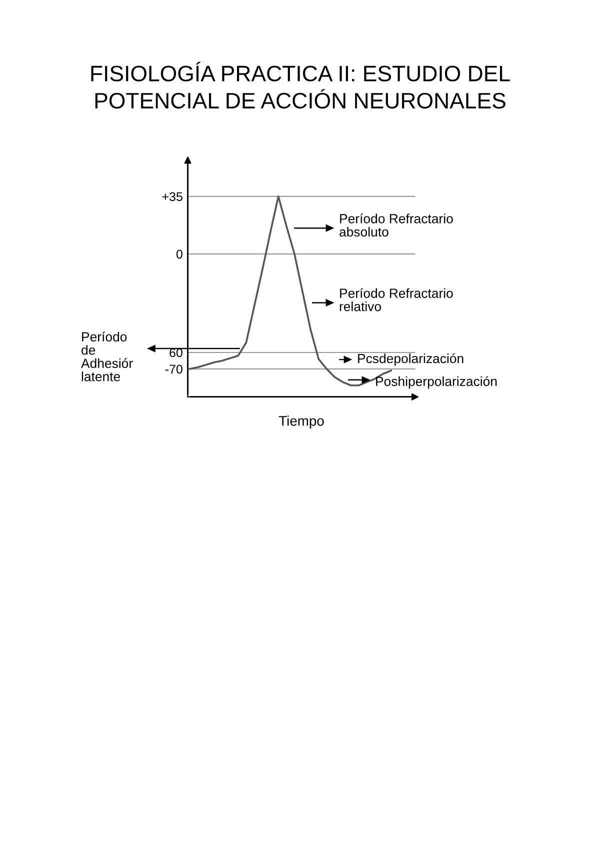 The image size is (600, 848). Describe the element at coordinates (396, 225) in the screenshot. I see `annotation: Período Refractario absoluto` at that location.